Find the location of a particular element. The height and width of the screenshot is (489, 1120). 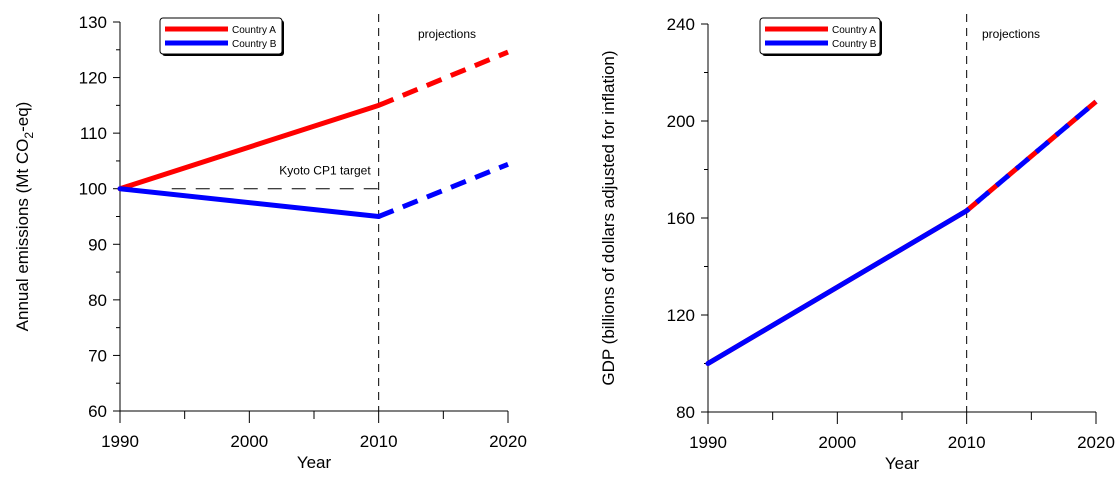

y-axis-title-subscript: 2 is located at coordinates (29, 135).